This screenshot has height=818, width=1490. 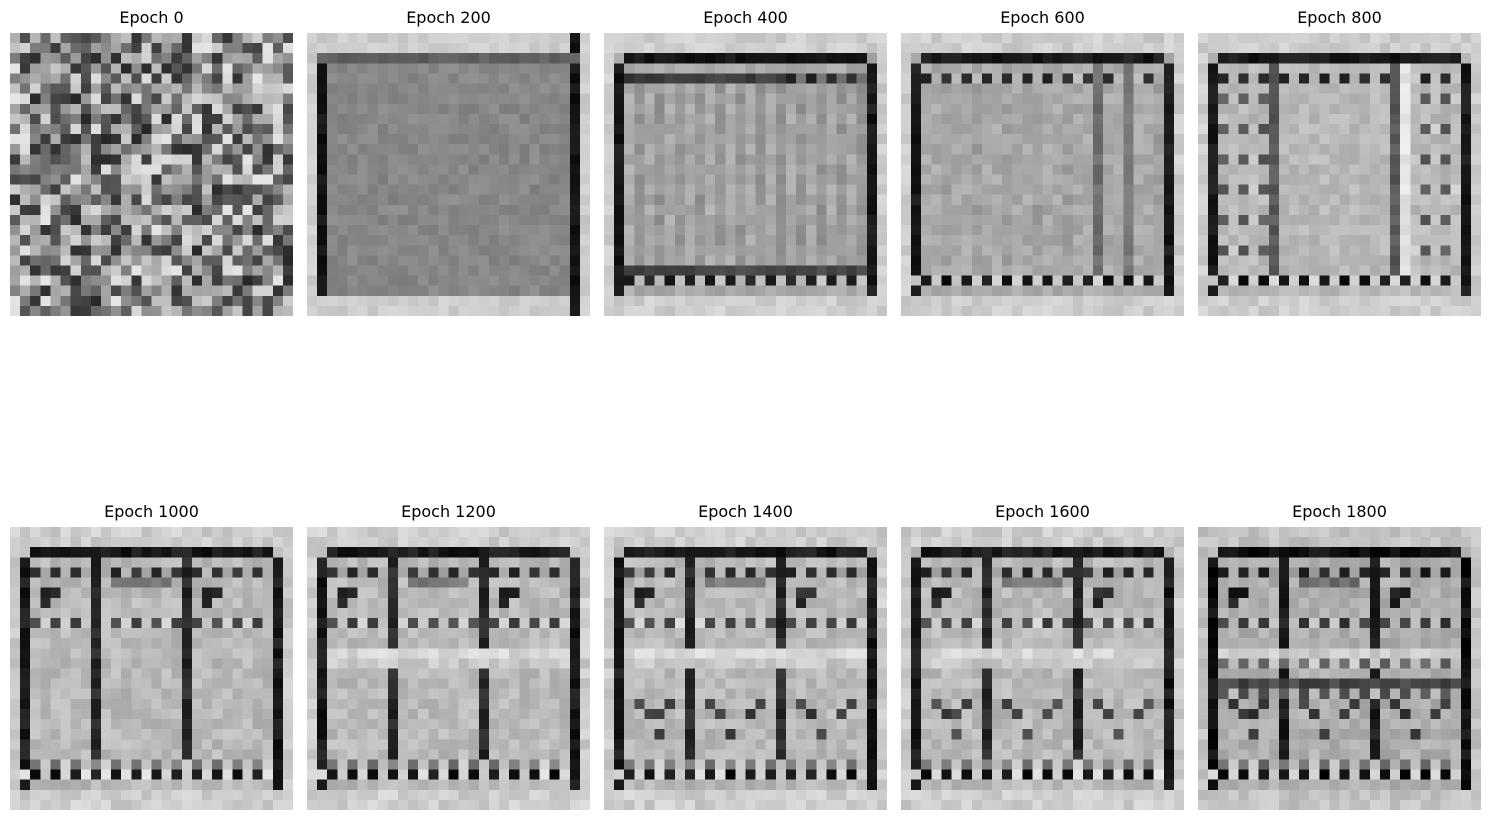 I want to click on panel-title: Epoch 200, so click(x=448, y=17).